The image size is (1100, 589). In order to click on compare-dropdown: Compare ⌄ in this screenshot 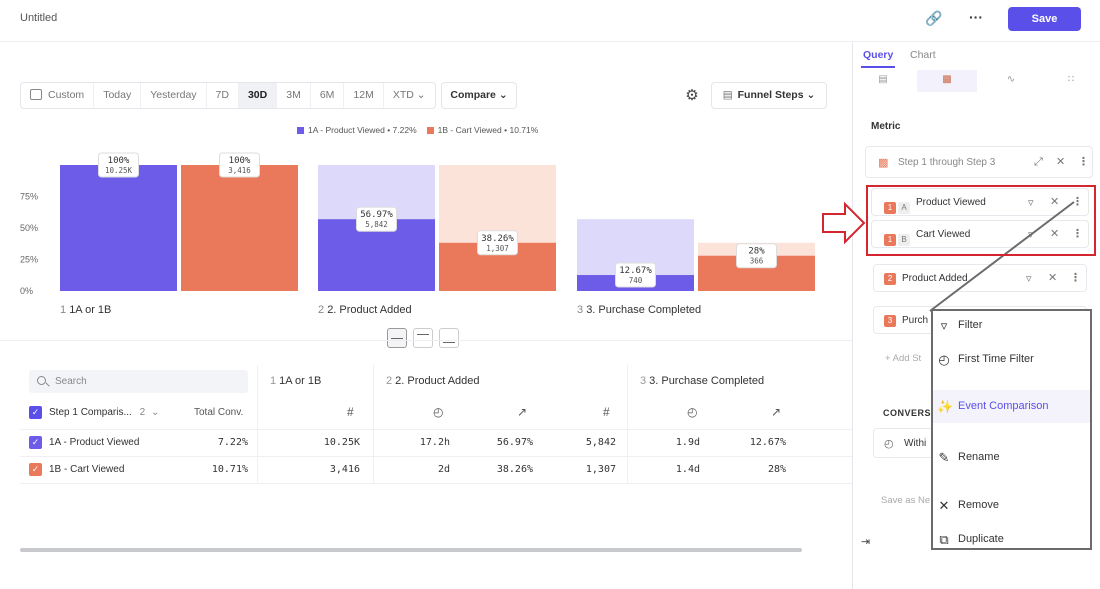, I will do `click(479, 95)`.